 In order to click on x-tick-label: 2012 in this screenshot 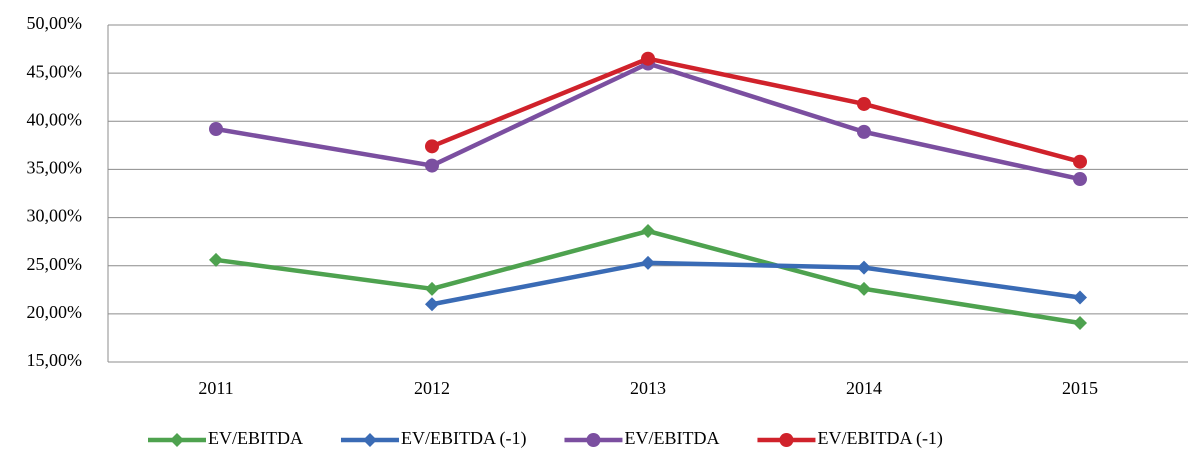, I will do `click(432, 388)`.